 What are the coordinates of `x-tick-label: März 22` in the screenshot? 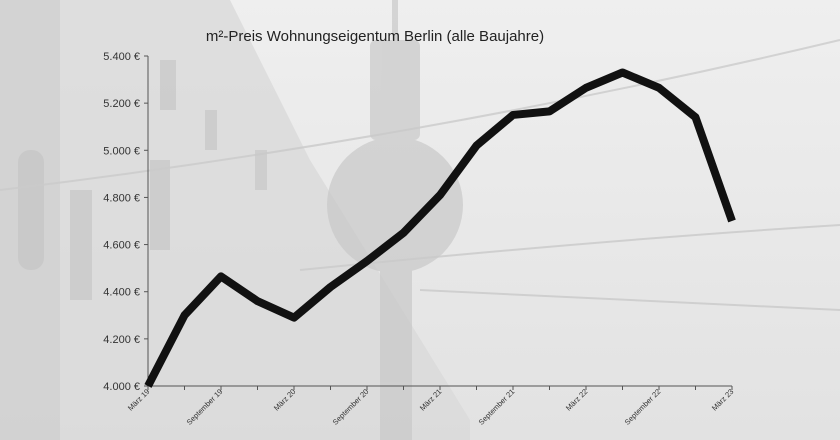 It's located at (577, 400).